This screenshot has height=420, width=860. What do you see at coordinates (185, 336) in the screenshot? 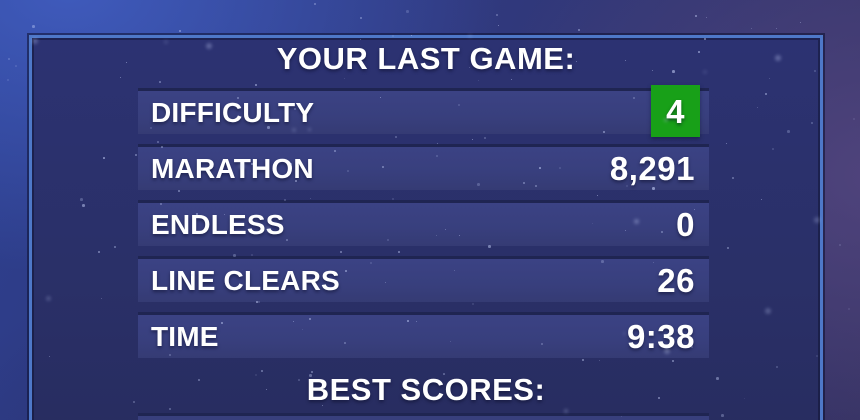
I see `time-label: TIME` at bounding box center [185, 336].